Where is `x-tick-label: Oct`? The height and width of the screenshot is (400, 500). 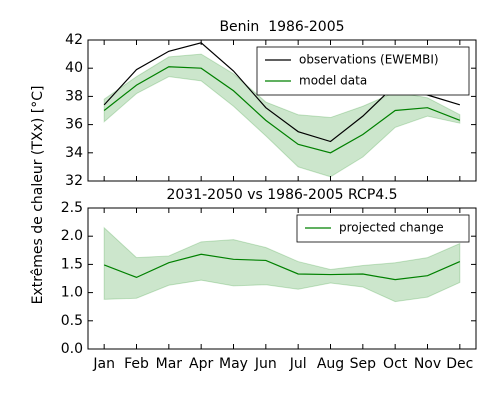
x-tick-label: Oct is located at coordinates (395, 364).